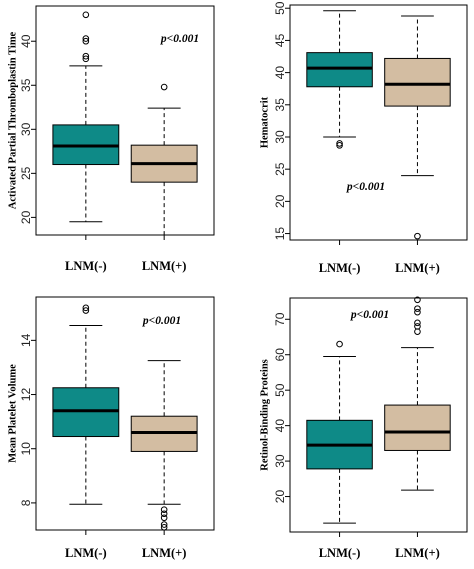 Image resolution: width=474 pixels, height=569 pixels. Describe the element at coordinates (26, 395) in the screenshot. I see `y-tick-label: 12` at that location.